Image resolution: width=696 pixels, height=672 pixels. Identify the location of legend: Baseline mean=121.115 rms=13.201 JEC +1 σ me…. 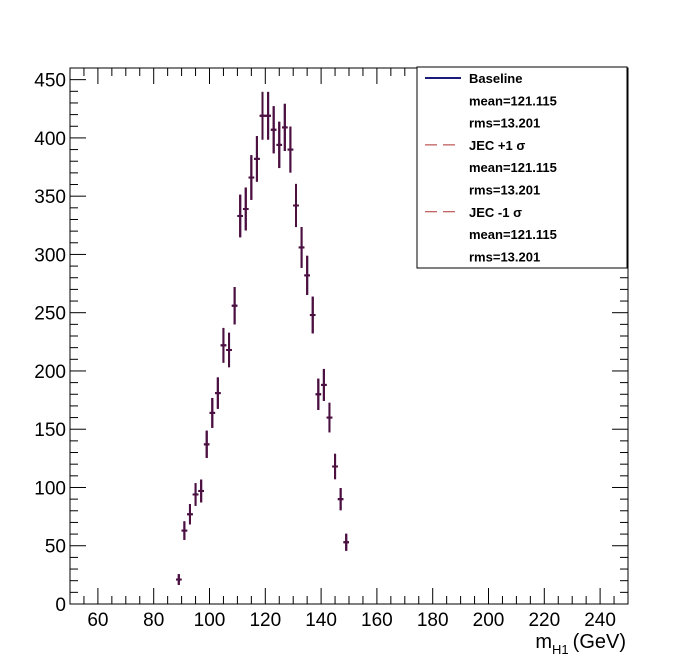
(522, 167).